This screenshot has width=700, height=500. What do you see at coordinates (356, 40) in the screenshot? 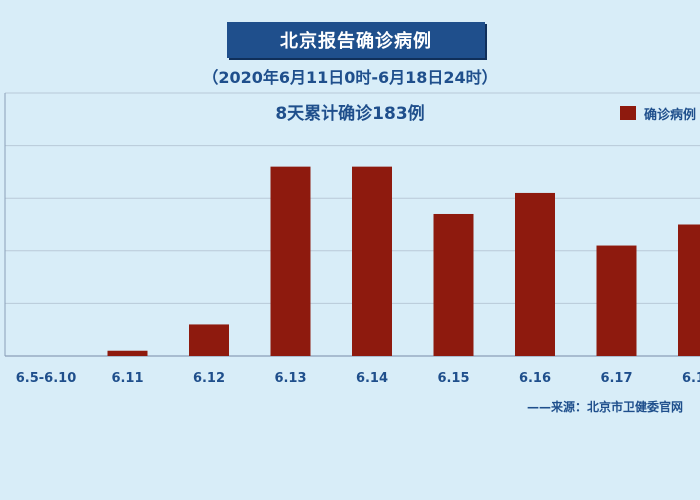
I see `chart-title: 北京报告确诊病例` at bounding box center [356, 40].